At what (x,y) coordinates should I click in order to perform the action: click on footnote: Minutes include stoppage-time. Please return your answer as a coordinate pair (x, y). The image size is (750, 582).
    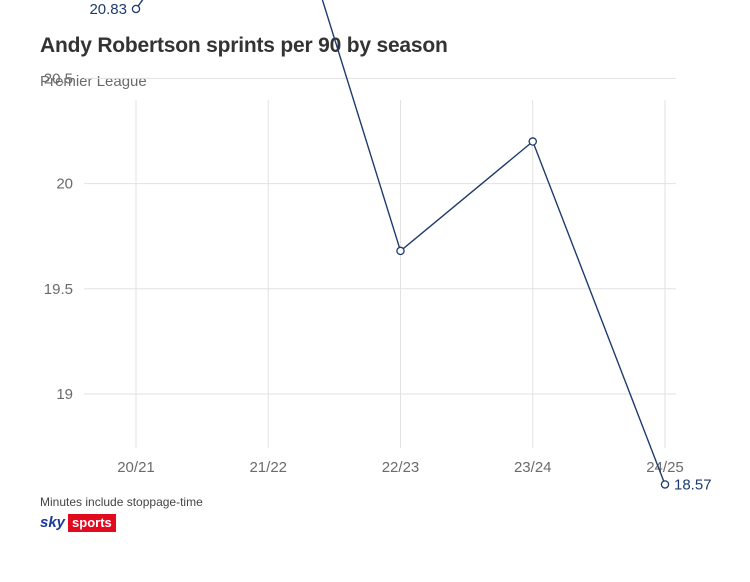
    Looking at the image, I should click on (121, 502).